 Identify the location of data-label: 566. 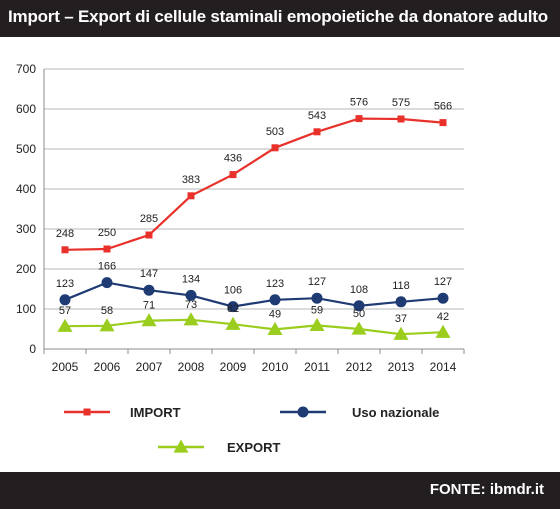
(443, 107).